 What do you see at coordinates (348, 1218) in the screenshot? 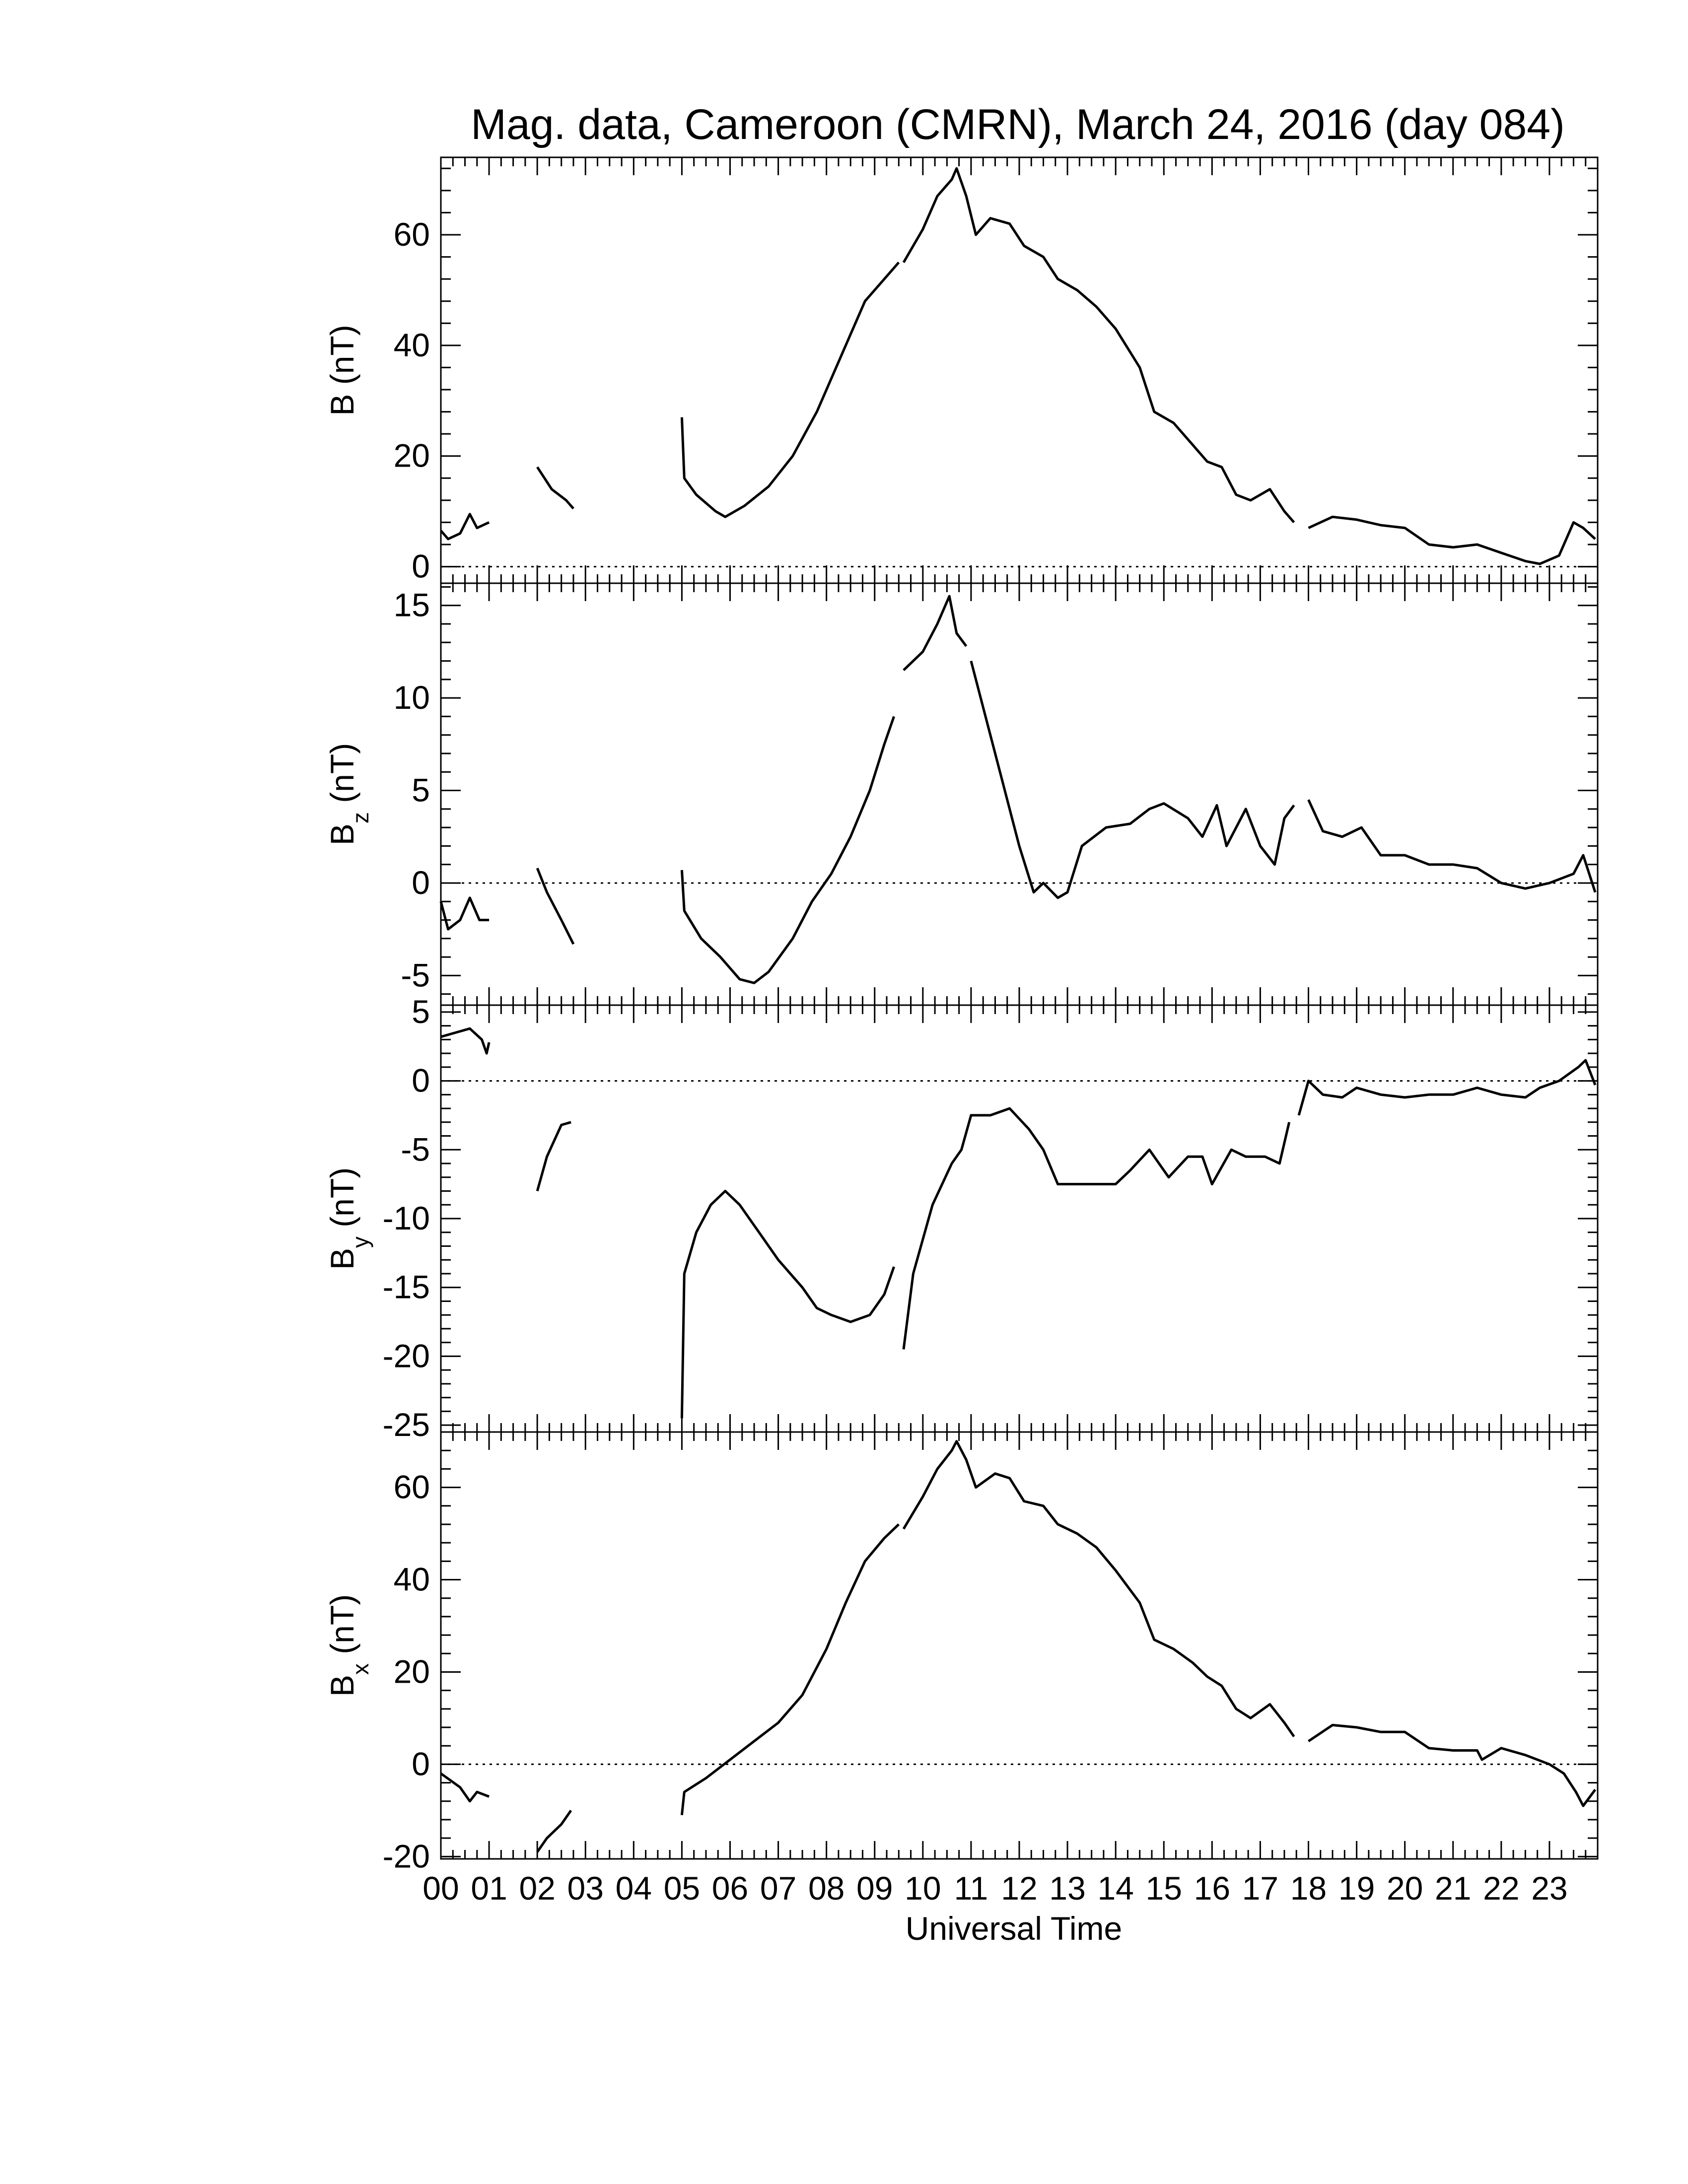
I see `y-axis-label: By (nT)` at bounding box center [348, 1218].